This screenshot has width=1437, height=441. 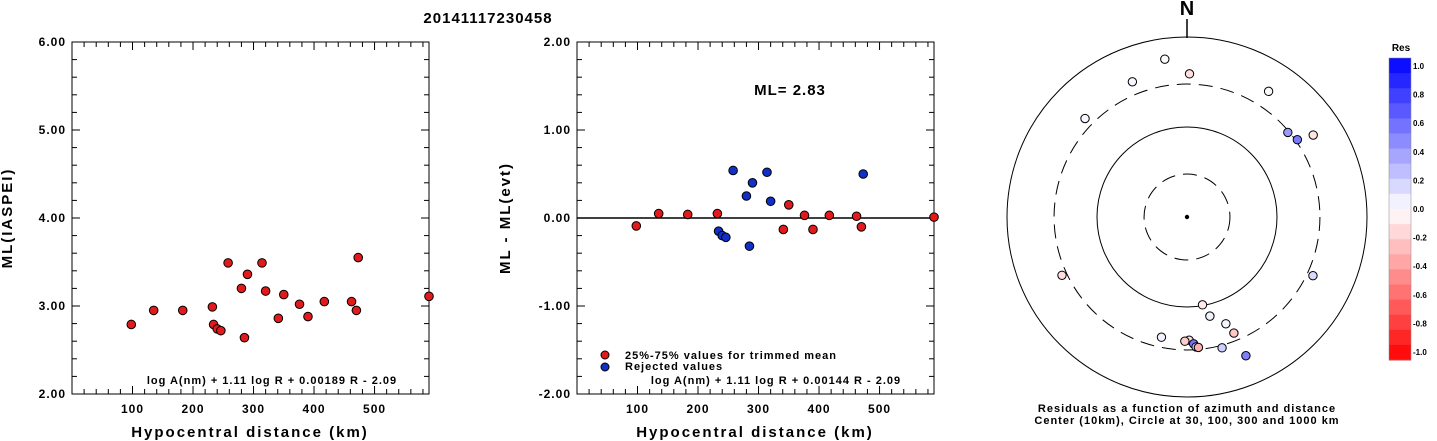 What do you see at coordinates (1187, 10) in the screenshot?
I see `north-label: N` at bounding box center [1187, 10].